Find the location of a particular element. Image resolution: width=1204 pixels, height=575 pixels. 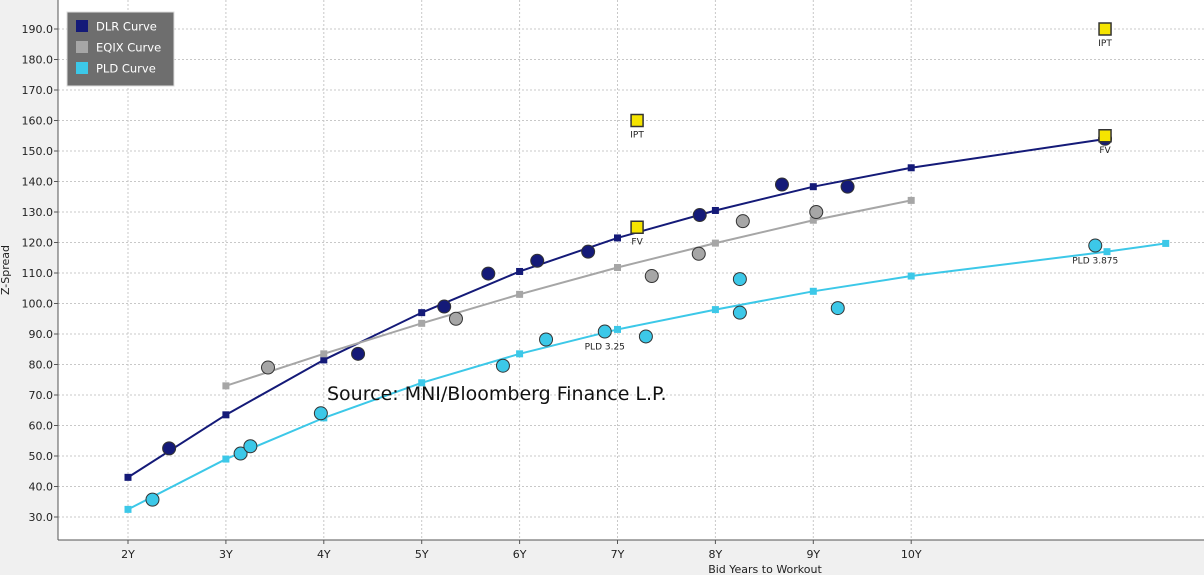

y-tick-label: 60.0 is located at coordinates (41, 426).